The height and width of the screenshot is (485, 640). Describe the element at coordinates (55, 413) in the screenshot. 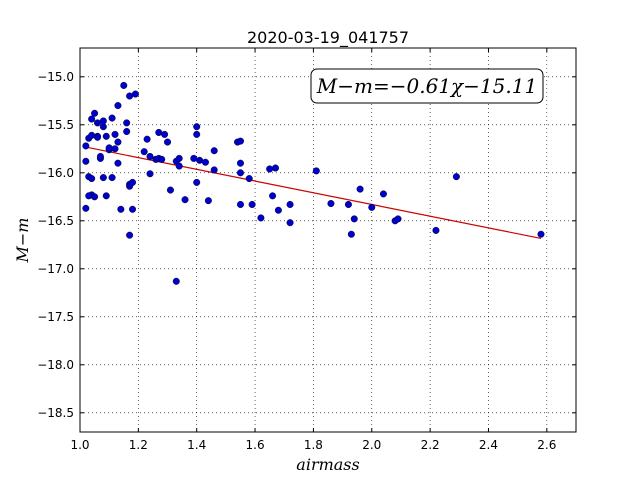

I see `y-tick-label: −18.5` at that location.